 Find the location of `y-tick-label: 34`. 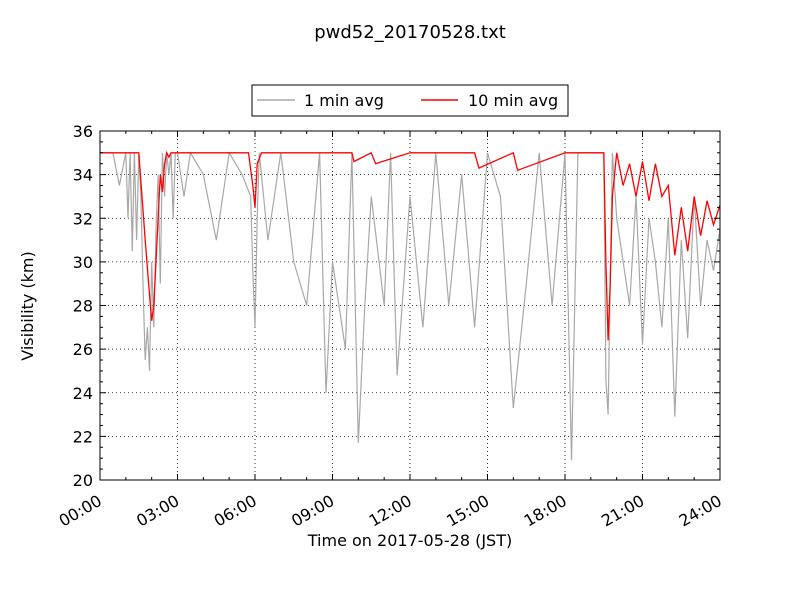

y-tick-label: 34 is located at coordinates (83, 175).